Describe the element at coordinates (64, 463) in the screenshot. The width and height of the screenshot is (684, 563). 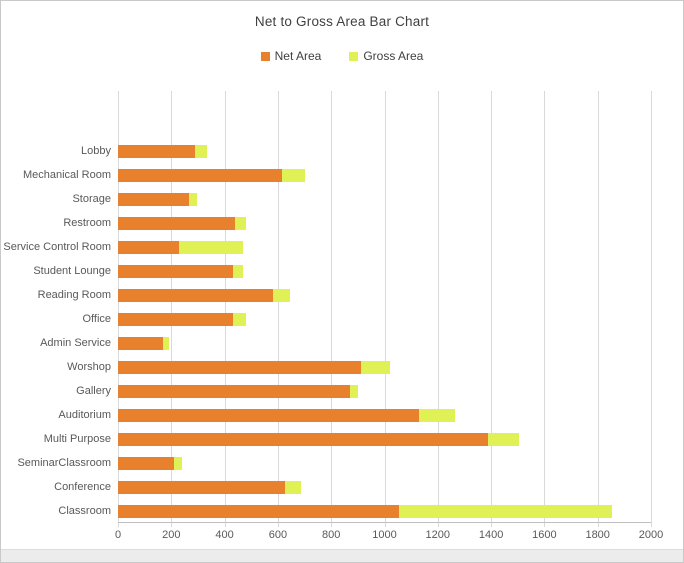
I see `category-label: SeminarClassroom` at that location.